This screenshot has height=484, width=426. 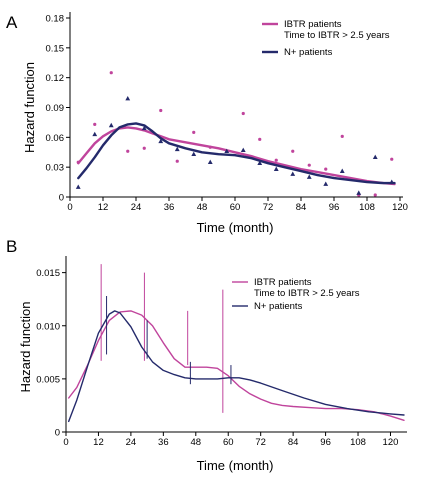 What do you see at coordinates (48, 326) in the screenshot?
I see `y-tick-label: 0.010` at bounding box center [48, 326].